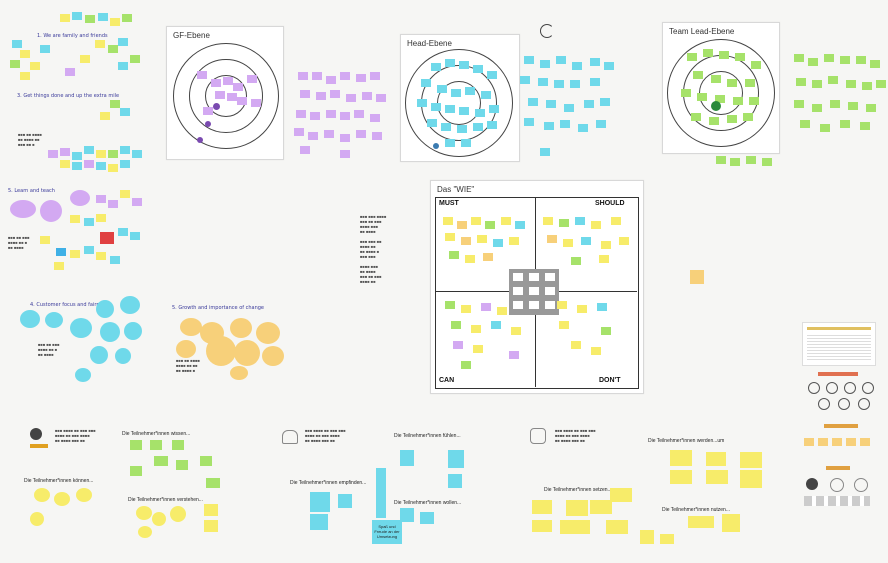  Describe the element at coordinates (456, 189) in the screenshot. I see `frame-title-wie: Das "WIE"` at that location.